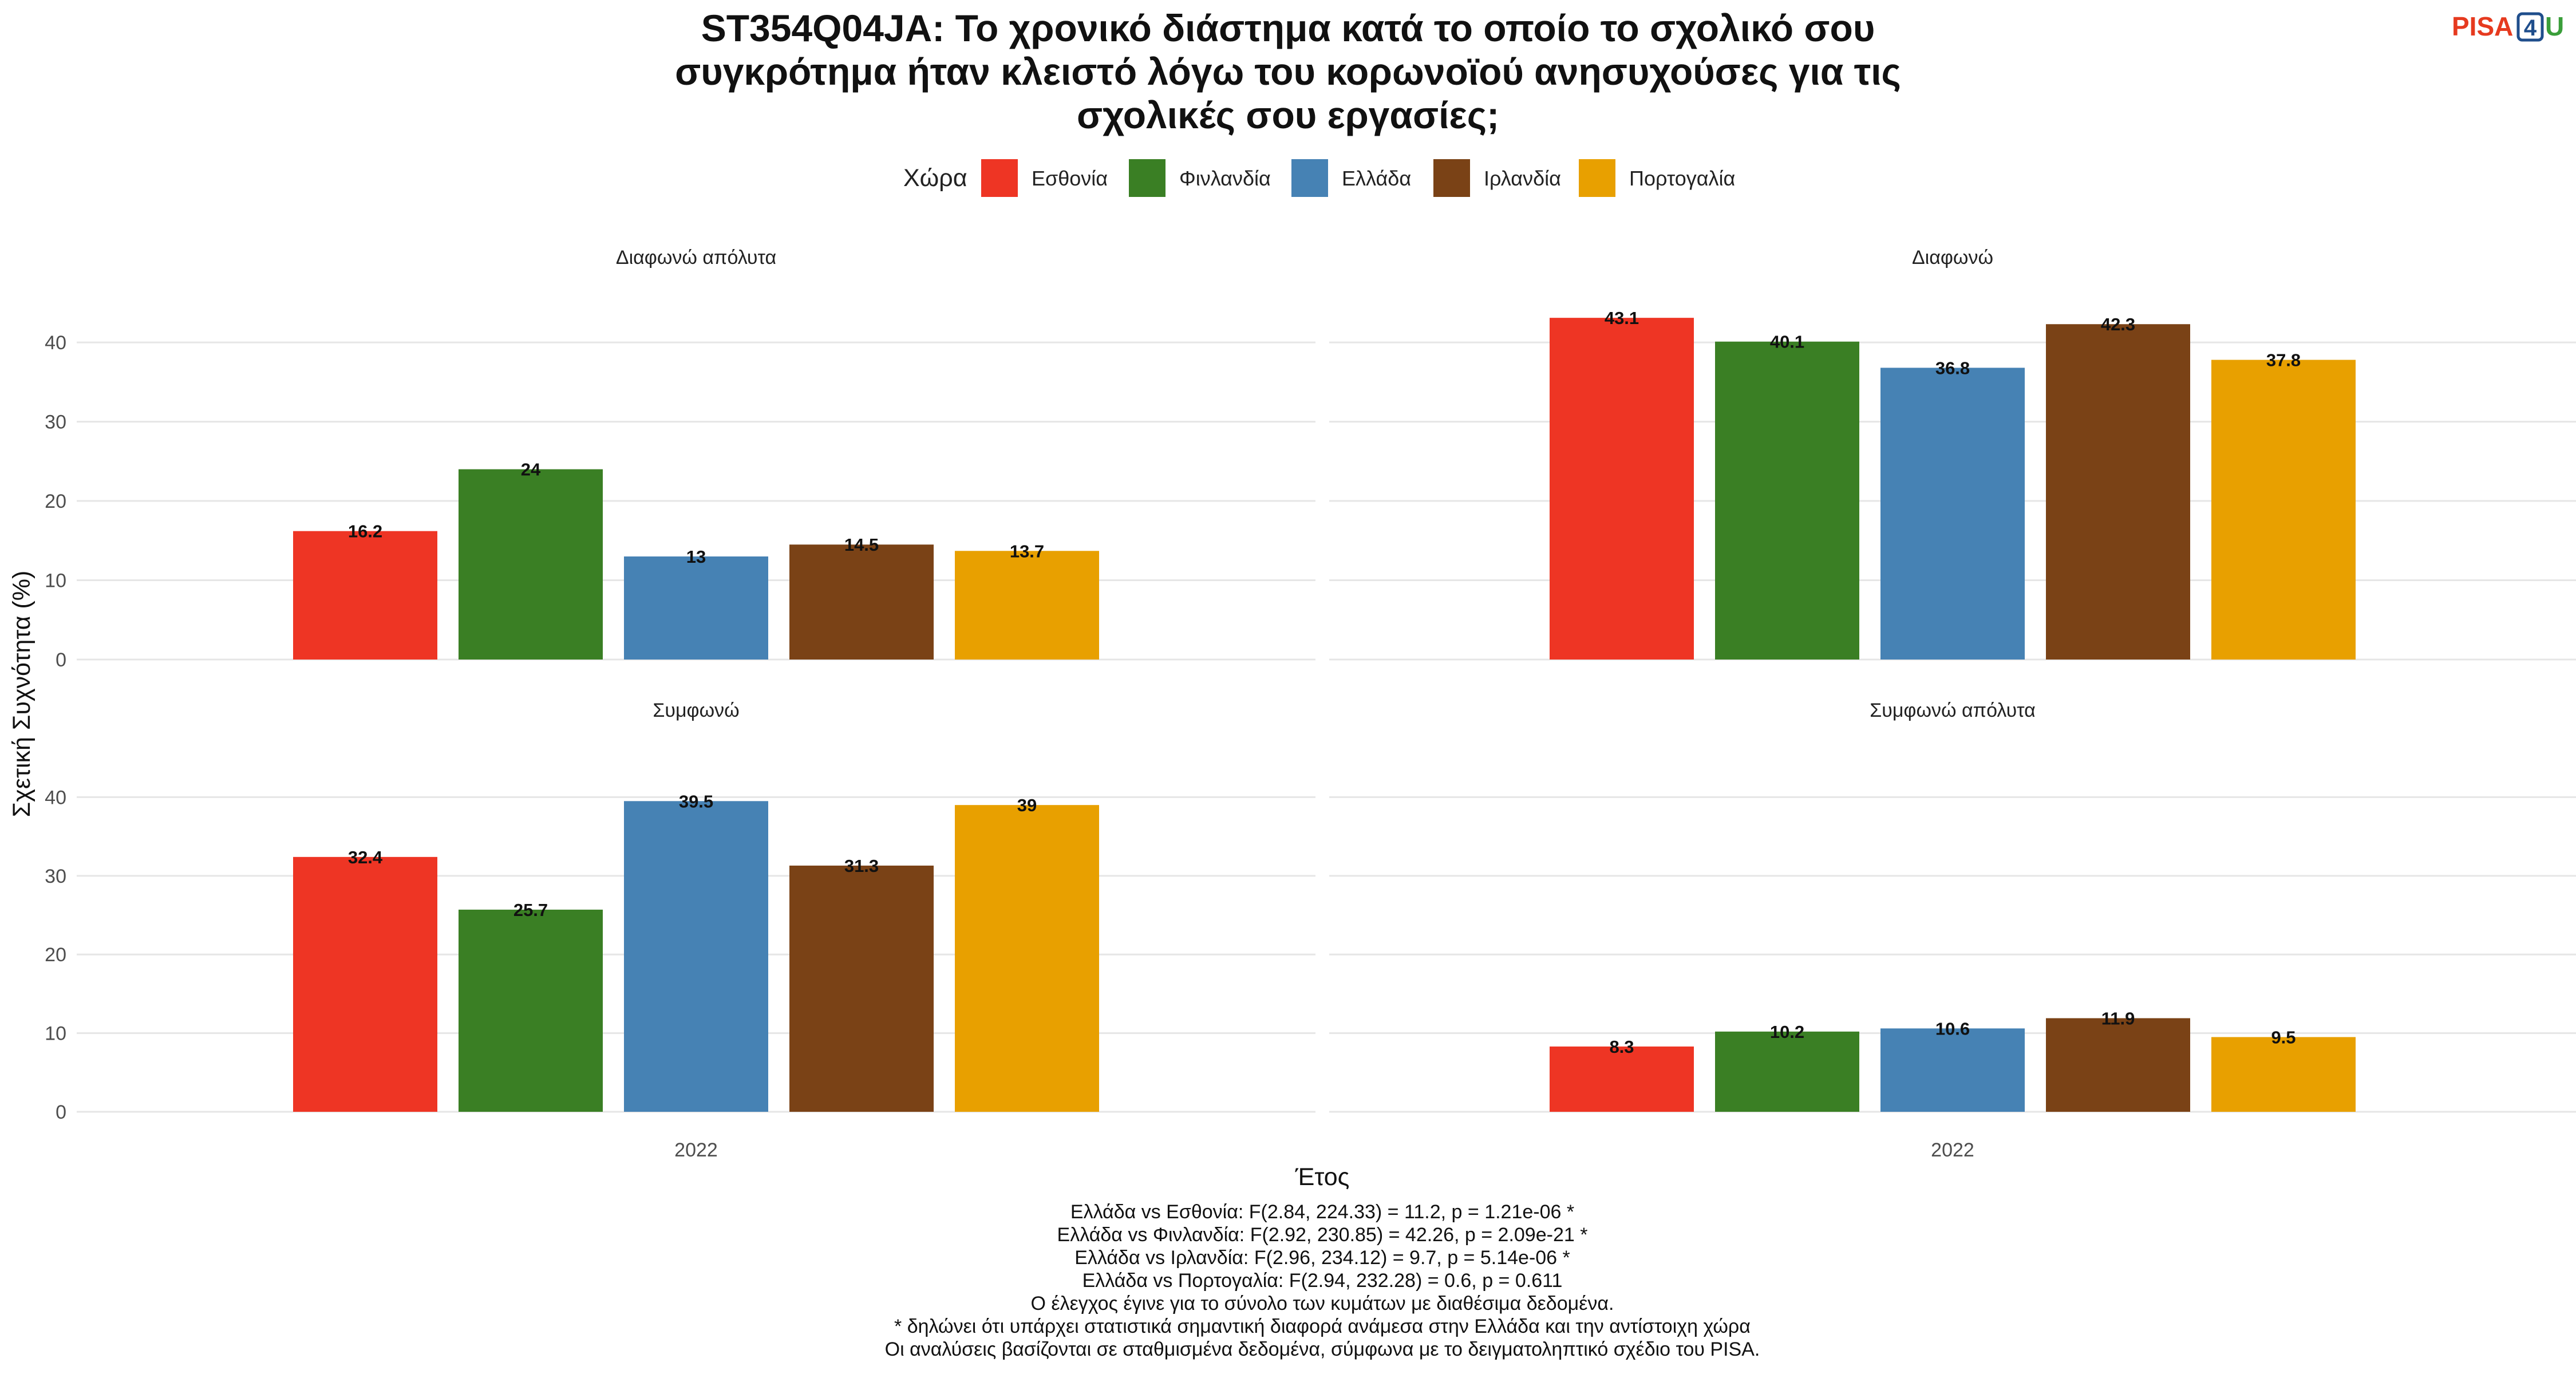  Describe the element at coordinates (55, 581) in the screenshot. I see `y-tick-label-0-1: 10` at that location.